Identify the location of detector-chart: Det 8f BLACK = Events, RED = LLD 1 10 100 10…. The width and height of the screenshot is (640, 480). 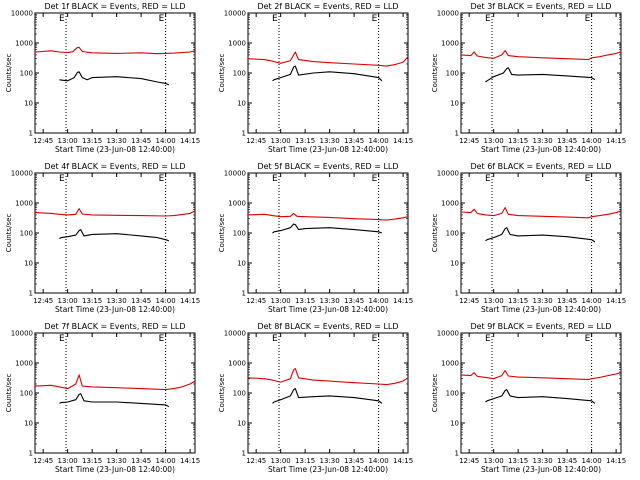
(315, 398).